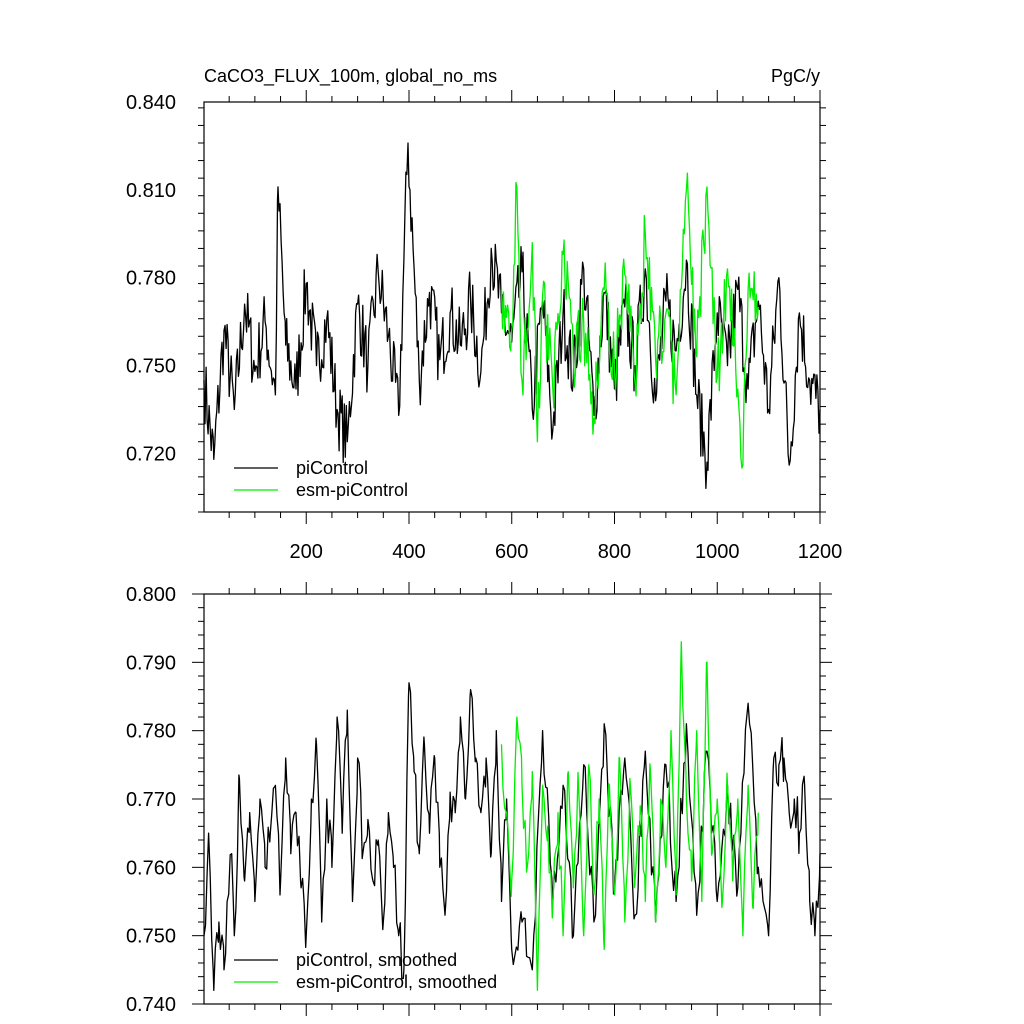  I want to click on top-chart-title: CaCO3_FLUX_100m, global_no_ms, so click(350, 76).